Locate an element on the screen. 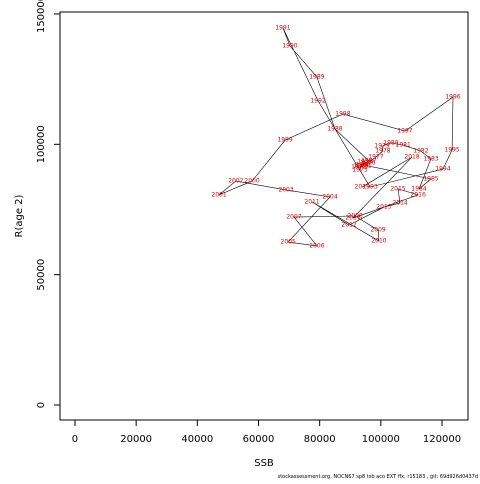 Image resolution: width=480 pixels, height=484 pixels. year-point: 1986 is located at coordinates (362, 164).